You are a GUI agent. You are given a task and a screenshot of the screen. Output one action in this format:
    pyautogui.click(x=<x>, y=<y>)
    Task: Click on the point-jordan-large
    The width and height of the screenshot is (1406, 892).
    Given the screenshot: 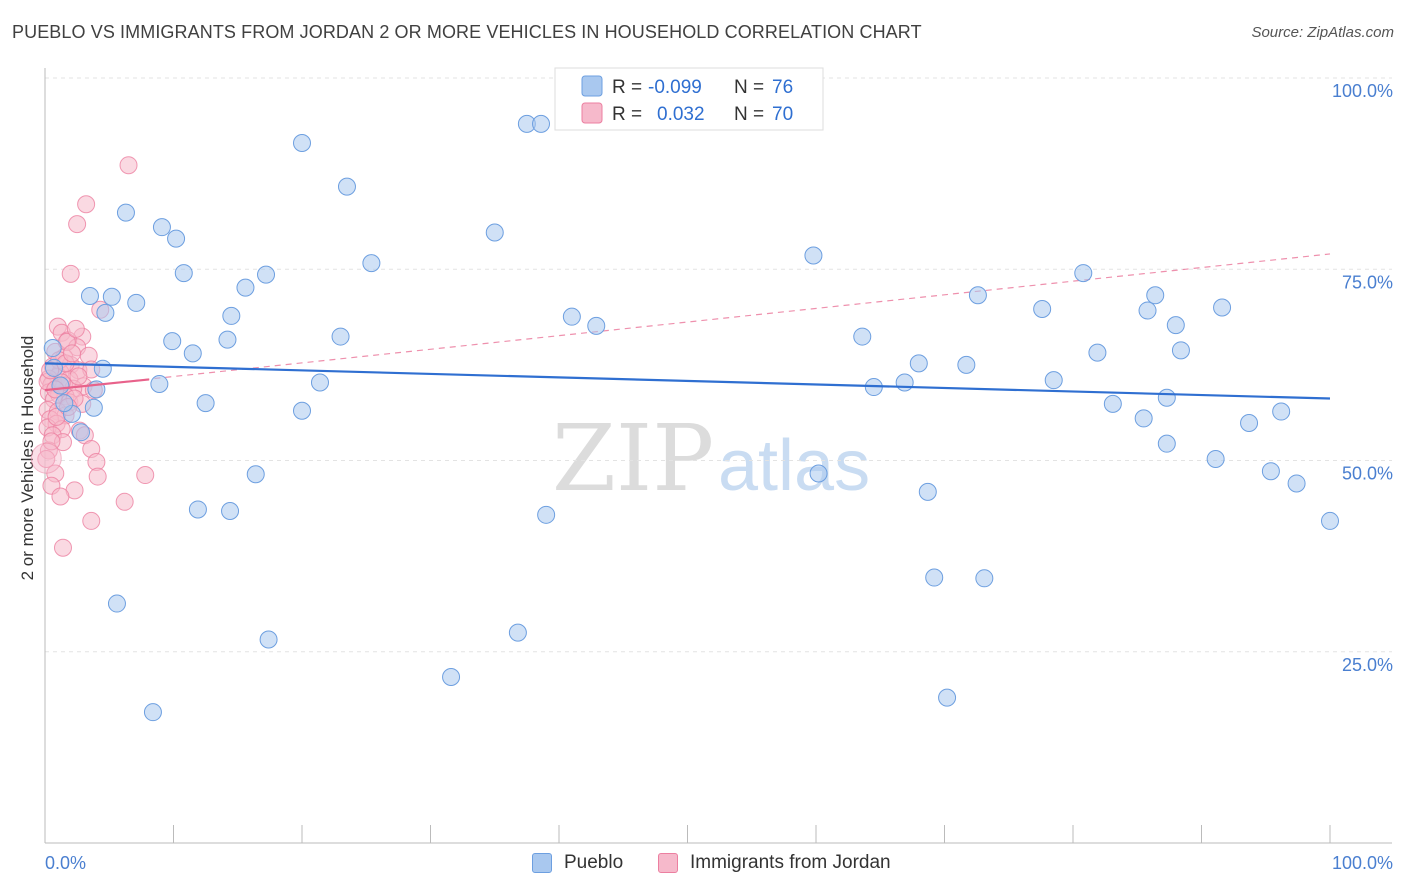 What is the action you would take?
    pyautogui.click(x=46, y=458)
    